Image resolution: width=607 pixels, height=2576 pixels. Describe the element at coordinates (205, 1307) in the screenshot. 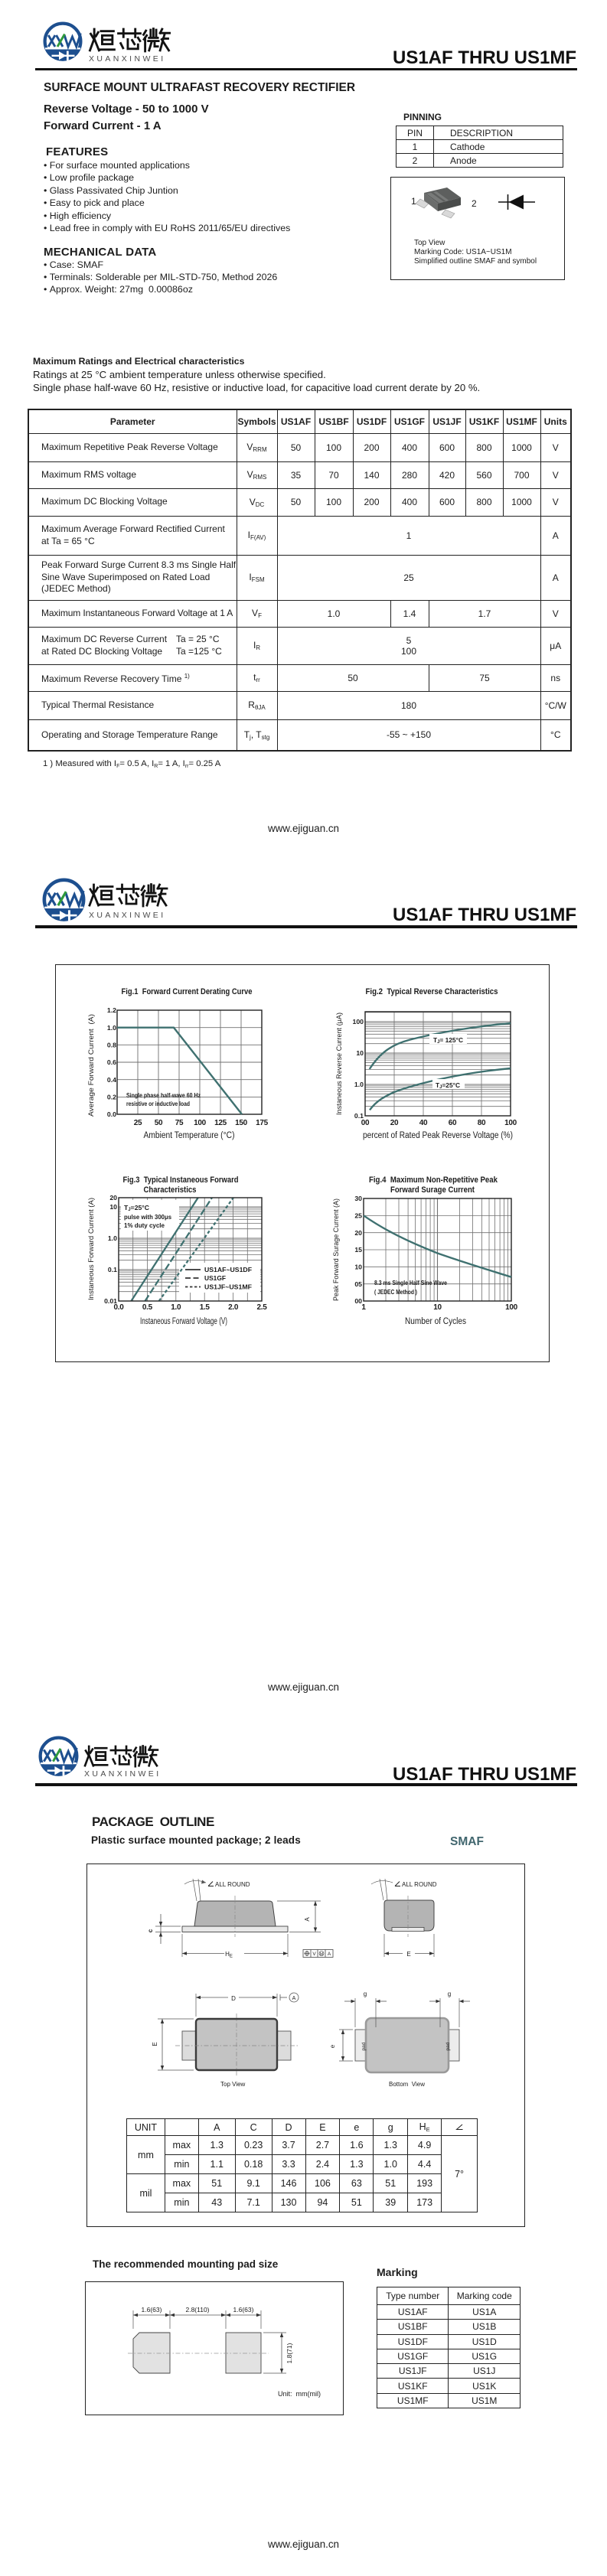

I see `svg-text: 1.5` at that location.